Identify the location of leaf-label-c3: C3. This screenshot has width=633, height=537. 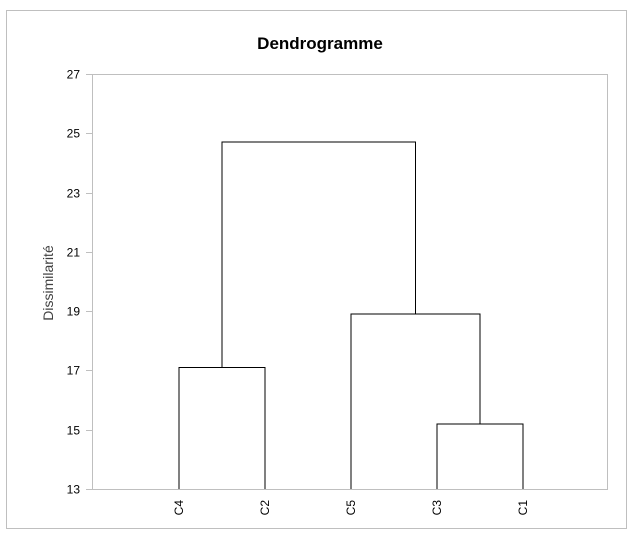
(437, 508).